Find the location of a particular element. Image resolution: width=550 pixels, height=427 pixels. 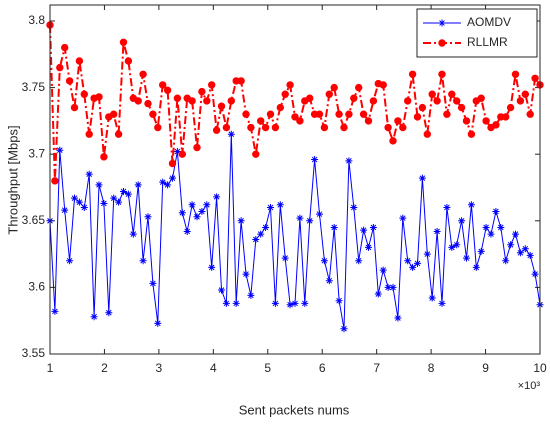

x-tick-label: 10 is located at coordinates (540, 368).